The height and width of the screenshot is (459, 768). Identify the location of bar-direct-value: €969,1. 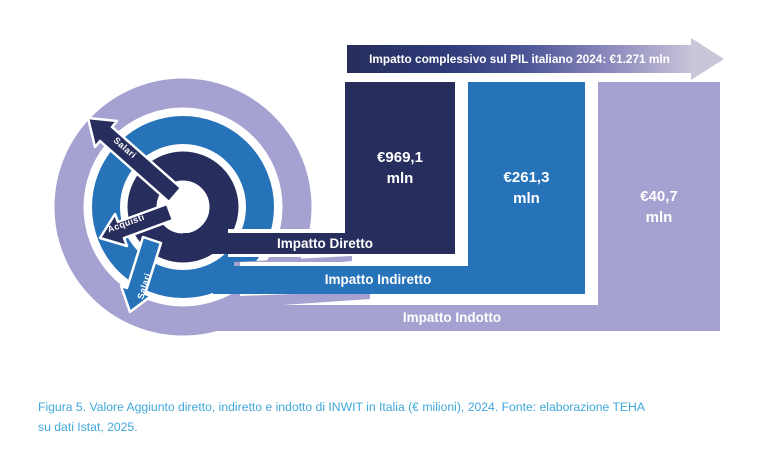
(400, 157).